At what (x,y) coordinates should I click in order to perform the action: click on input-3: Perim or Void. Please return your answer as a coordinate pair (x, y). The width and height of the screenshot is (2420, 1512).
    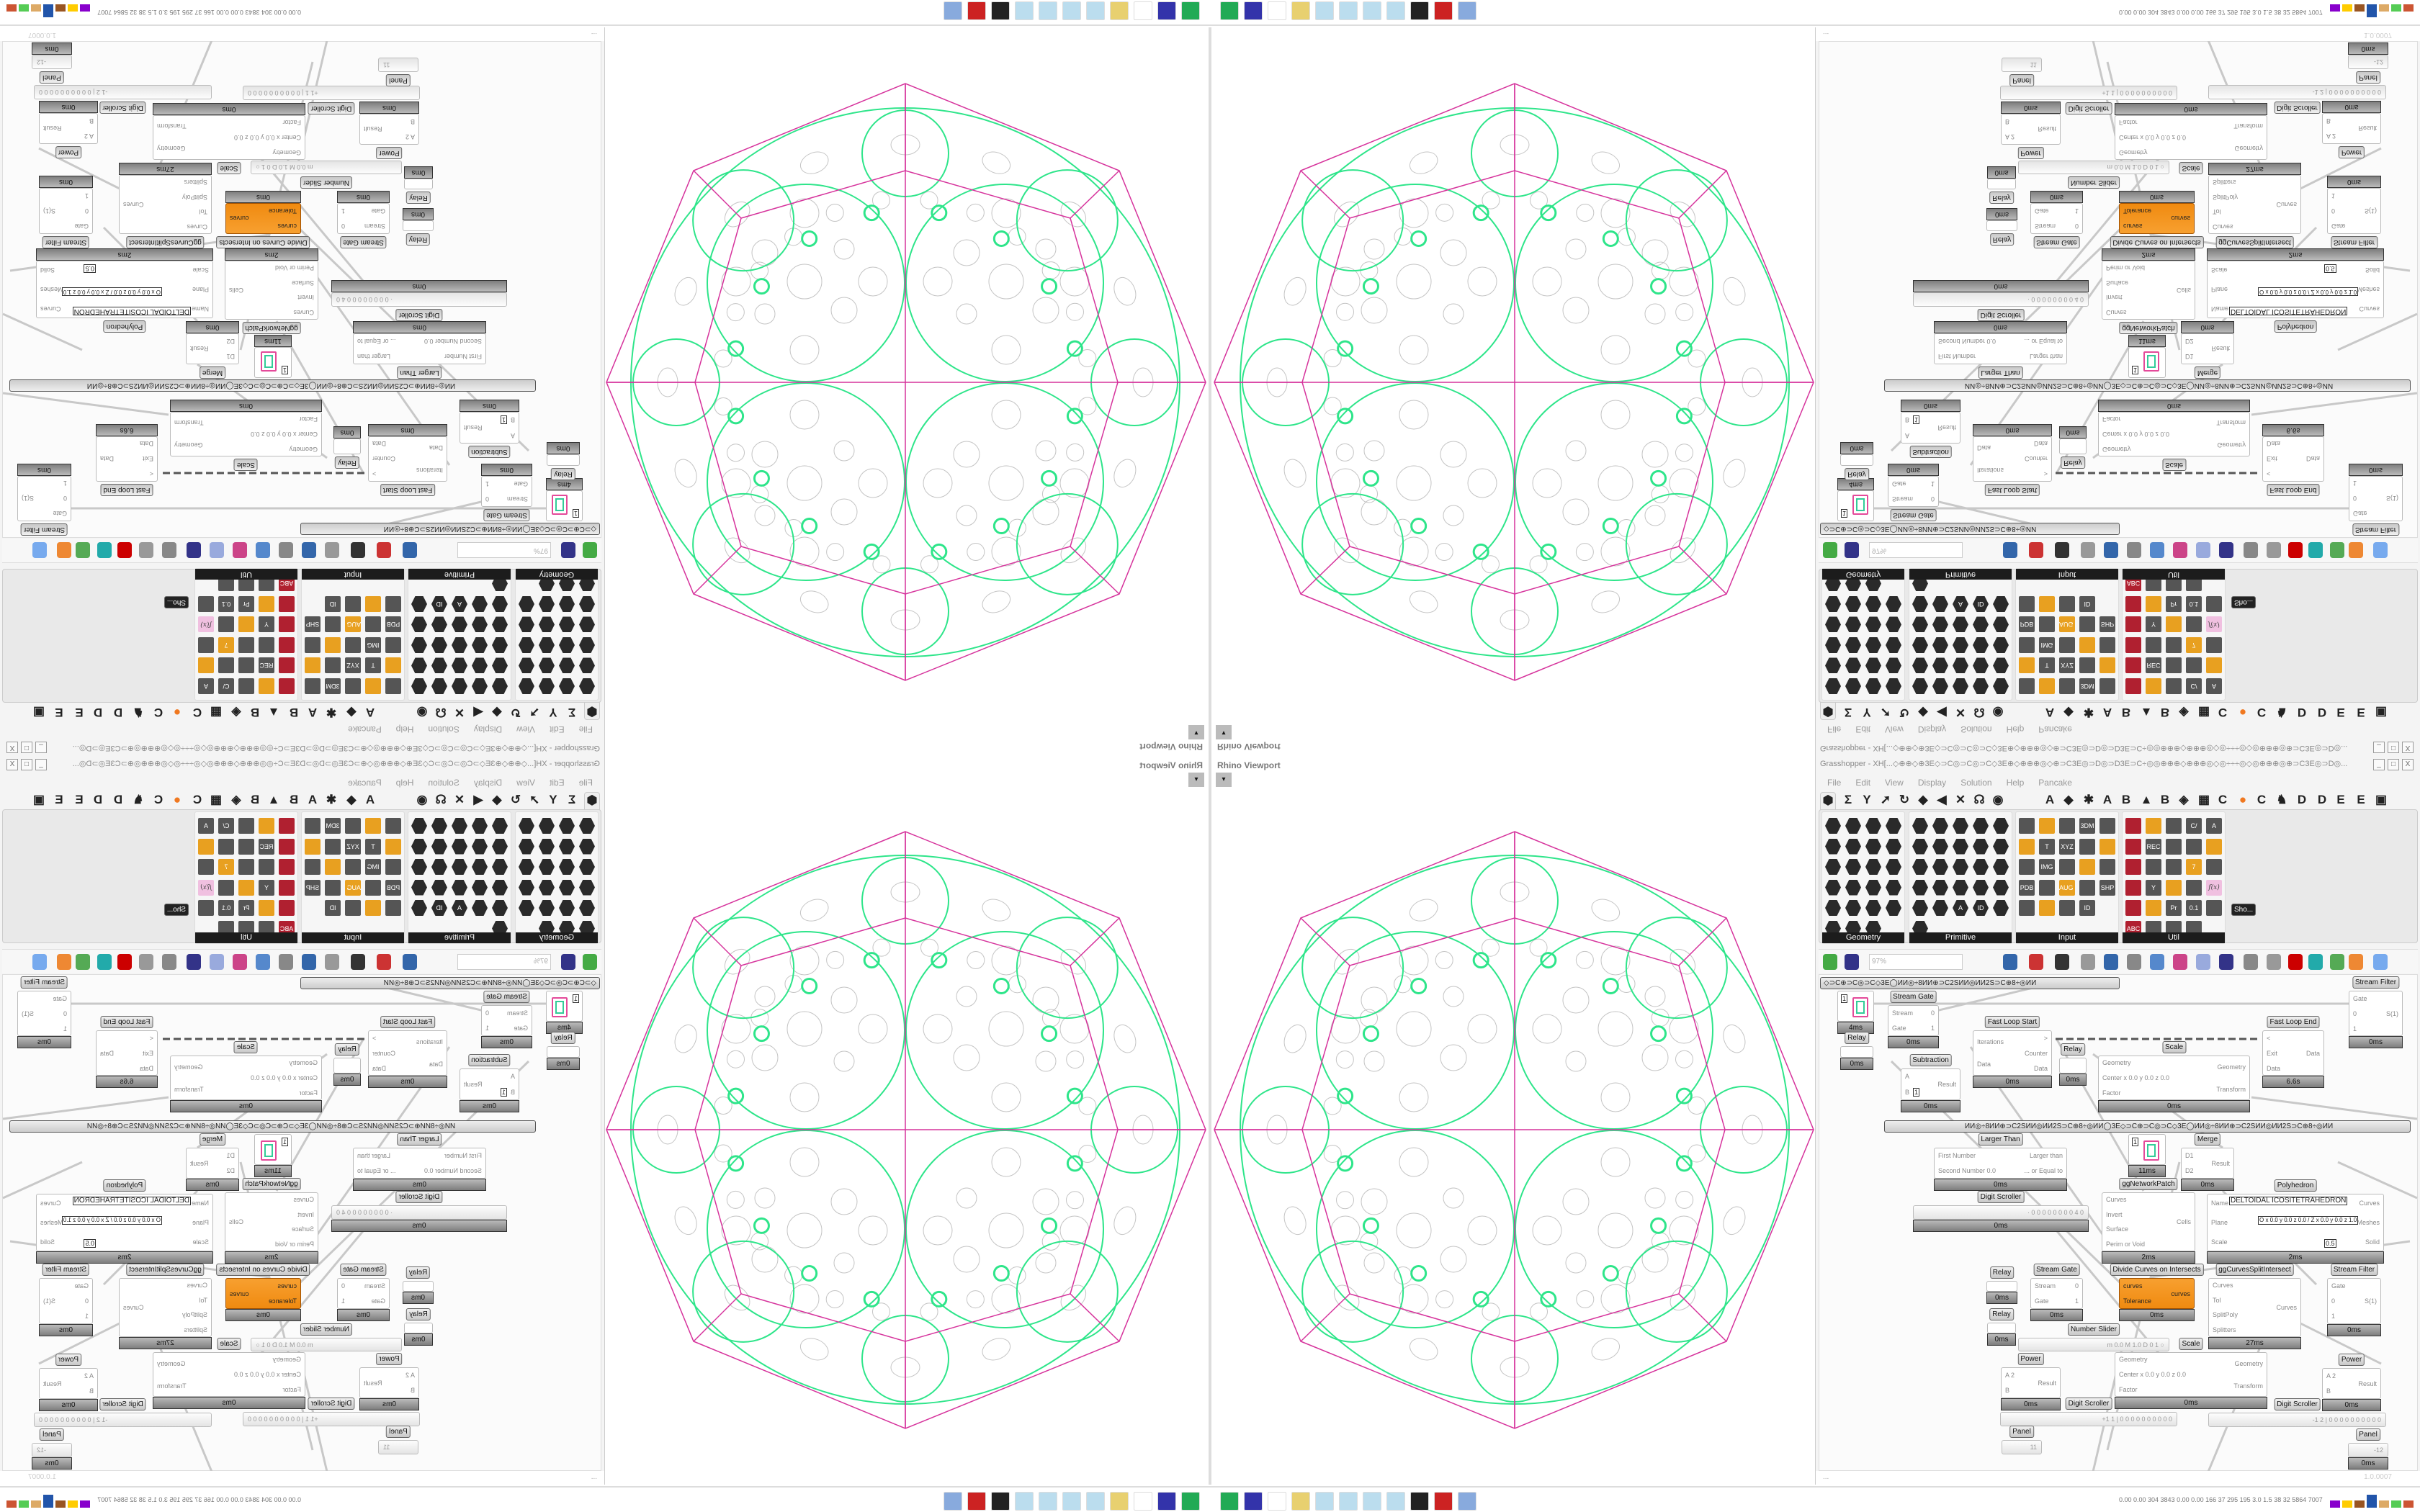
    Looking at the image, I should click on (294, 1244).